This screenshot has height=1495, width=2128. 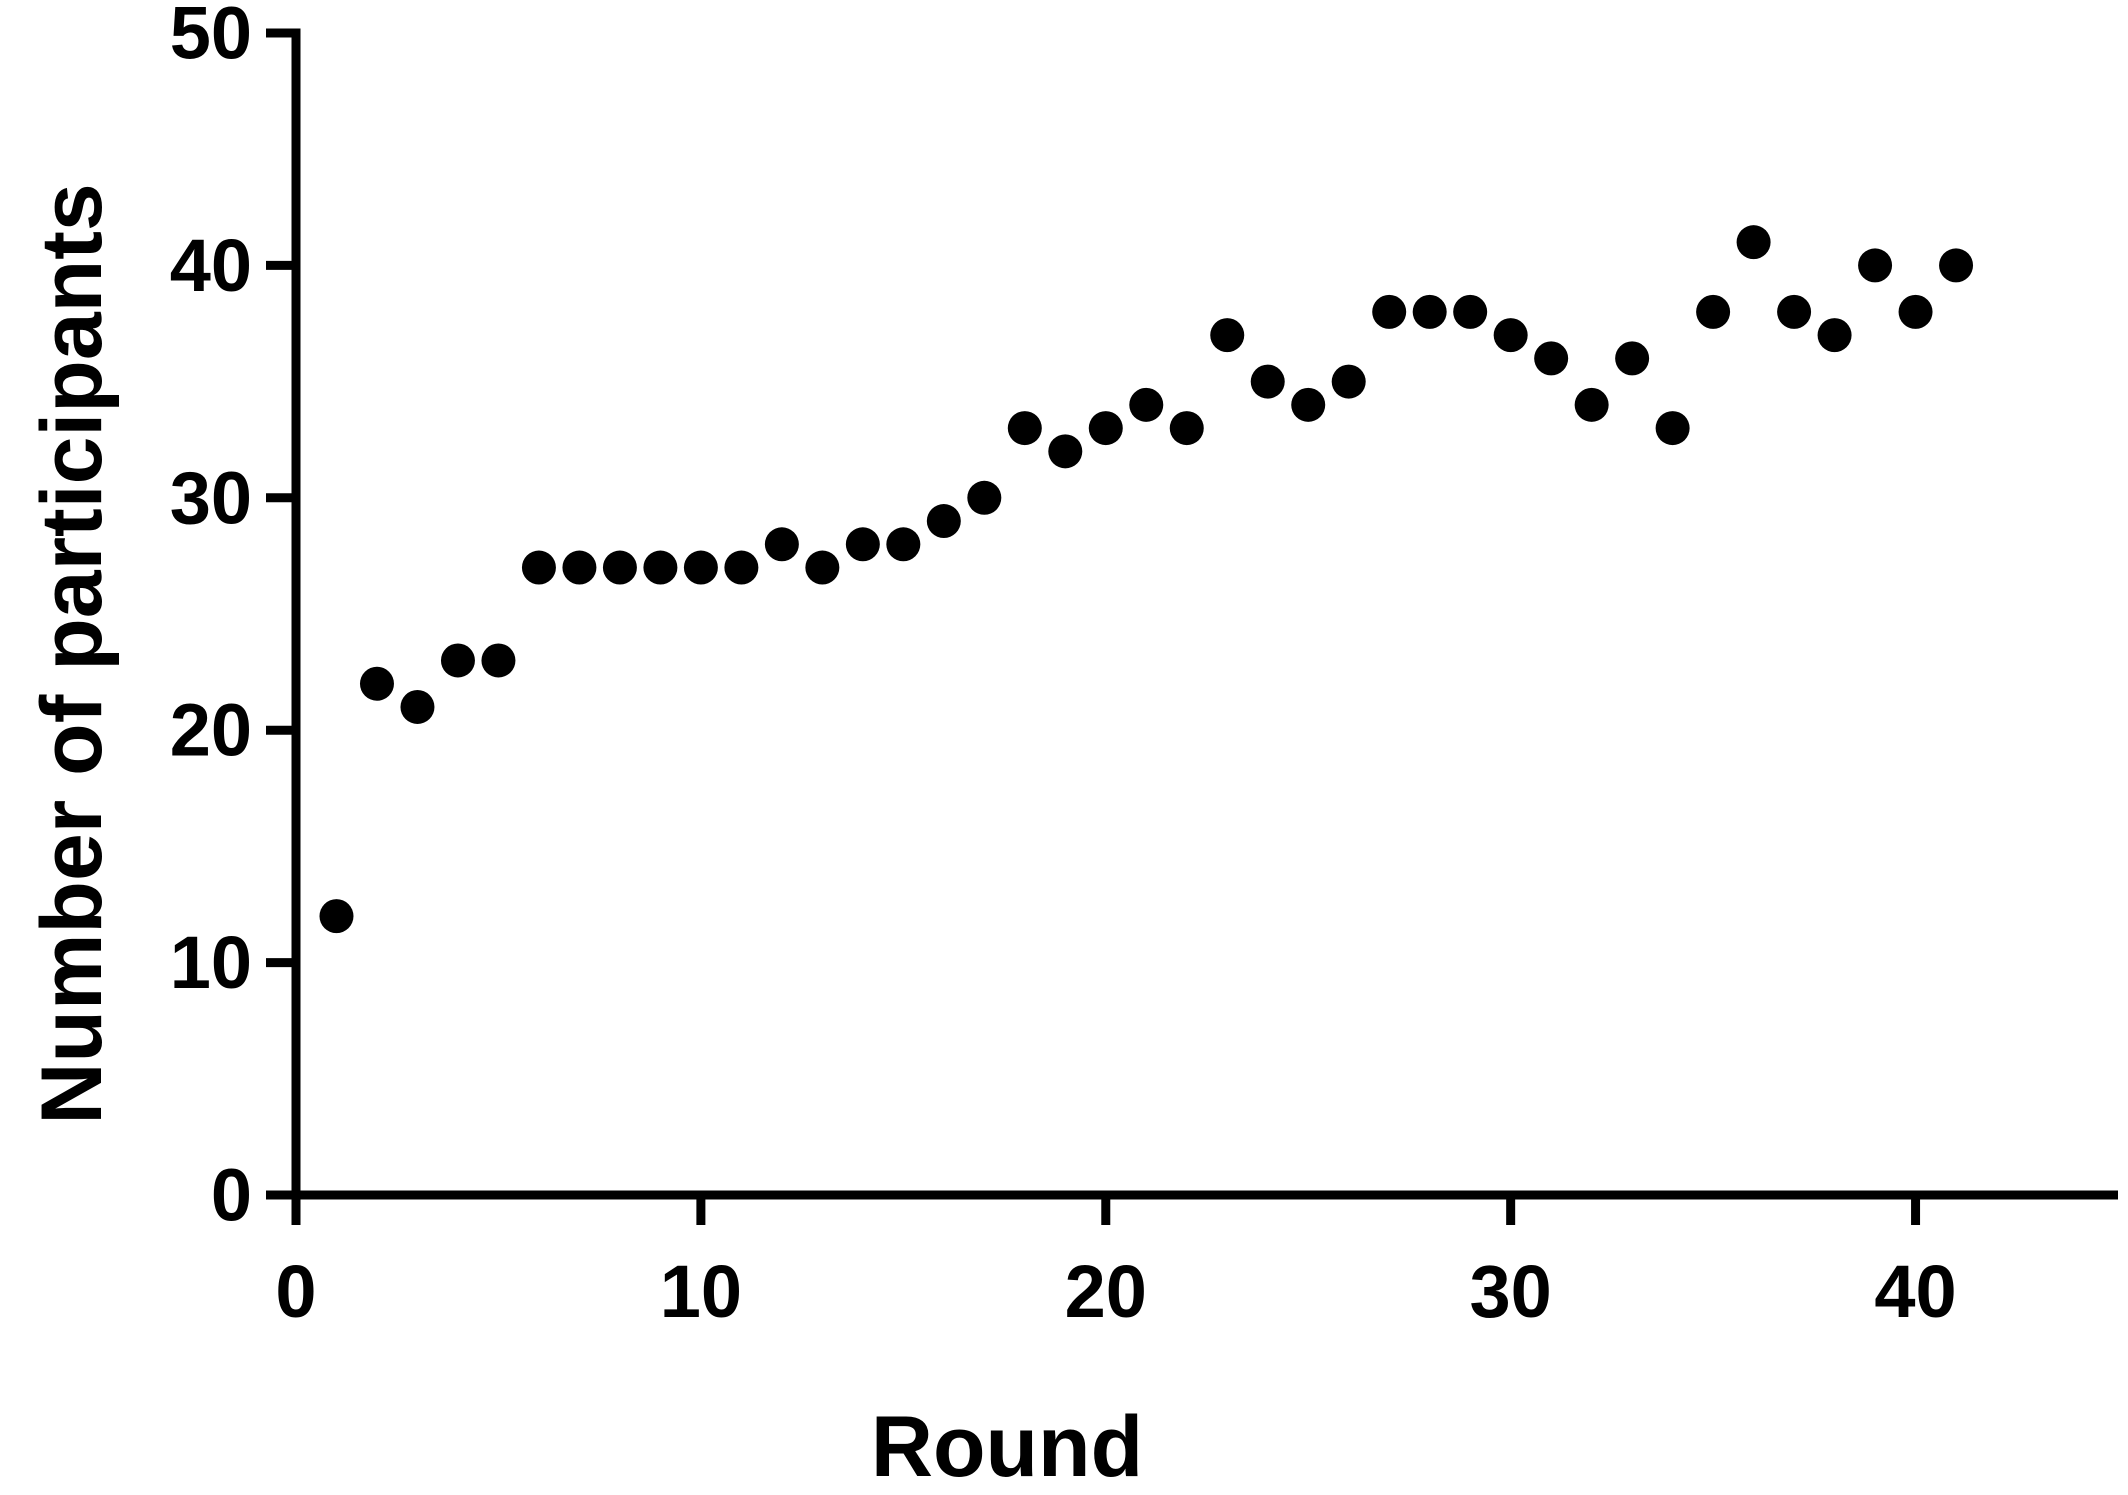 What do you see at coordinates (1915, 1291) in the screenshot?
I see `x-tick-label: 40` at bounding box center [1915, 1291].